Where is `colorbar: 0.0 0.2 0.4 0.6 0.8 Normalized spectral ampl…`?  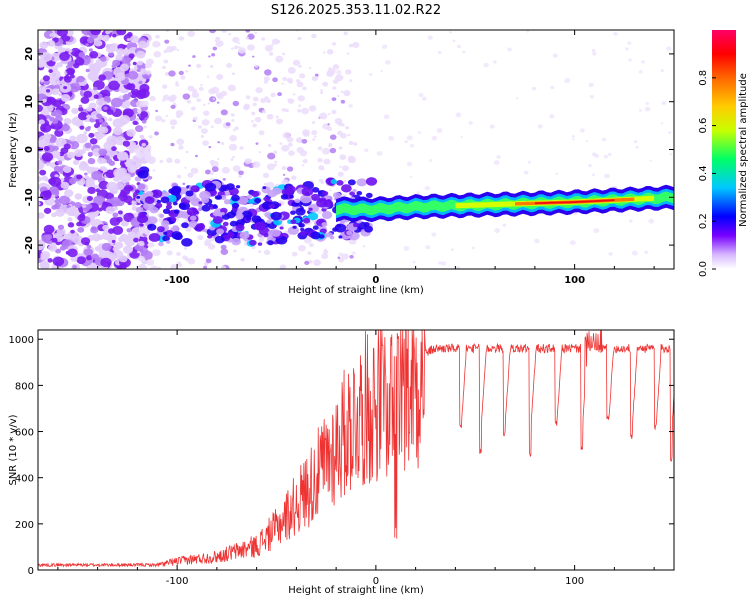
colorbar: 0.0 0.2 0.4 0.6 0.8 Normalized spectral ampl… is located at coordinates (723, 153).